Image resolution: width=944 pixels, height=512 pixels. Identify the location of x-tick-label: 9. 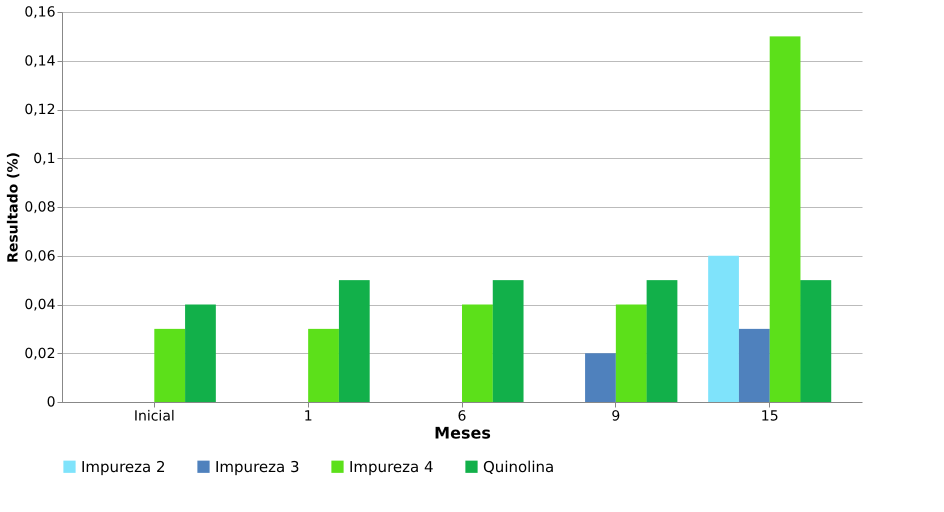
(615, 416).